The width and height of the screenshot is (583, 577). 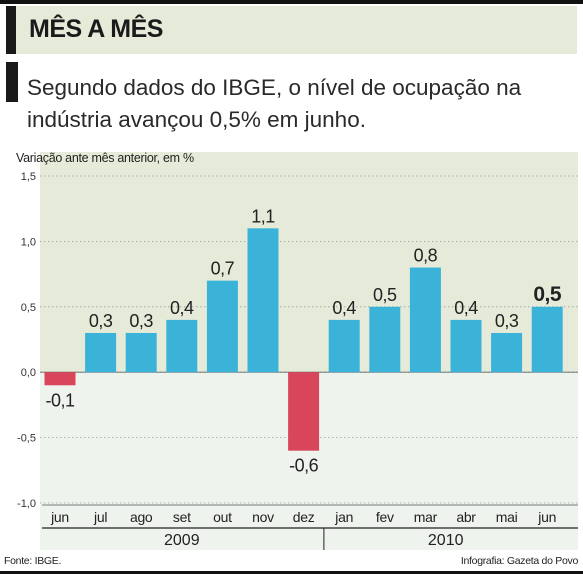 What do you see at coordinates (28, 177) in the screenshot?
I see `y-tick-label: 1,5` at bounding box center [28, 177].